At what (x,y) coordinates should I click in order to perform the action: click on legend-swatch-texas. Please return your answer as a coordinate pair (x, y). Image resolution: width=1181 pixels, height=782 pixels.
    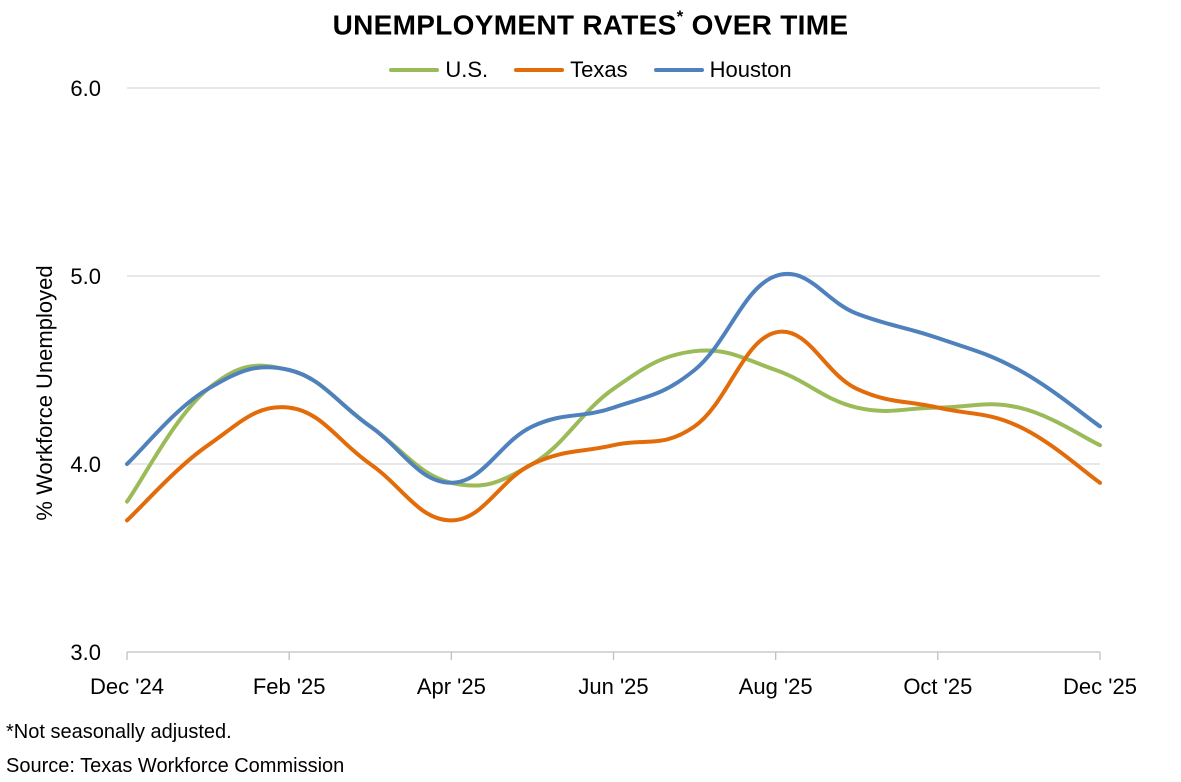
    Looking at the image, I should click on (539, 70).